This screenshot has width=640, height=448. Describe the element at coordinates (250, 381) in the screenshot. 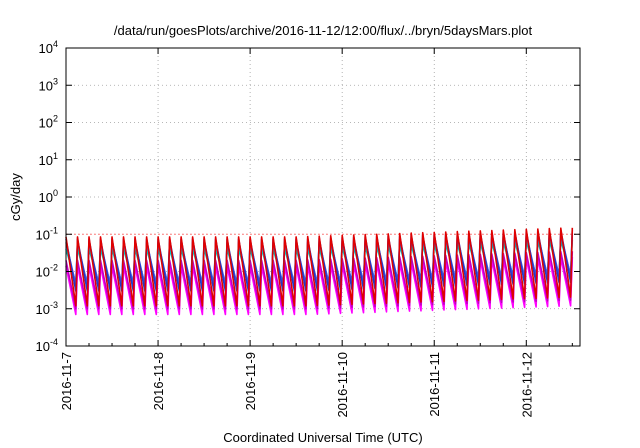

I see `x-tick-label: 2016-11-9` at that location.